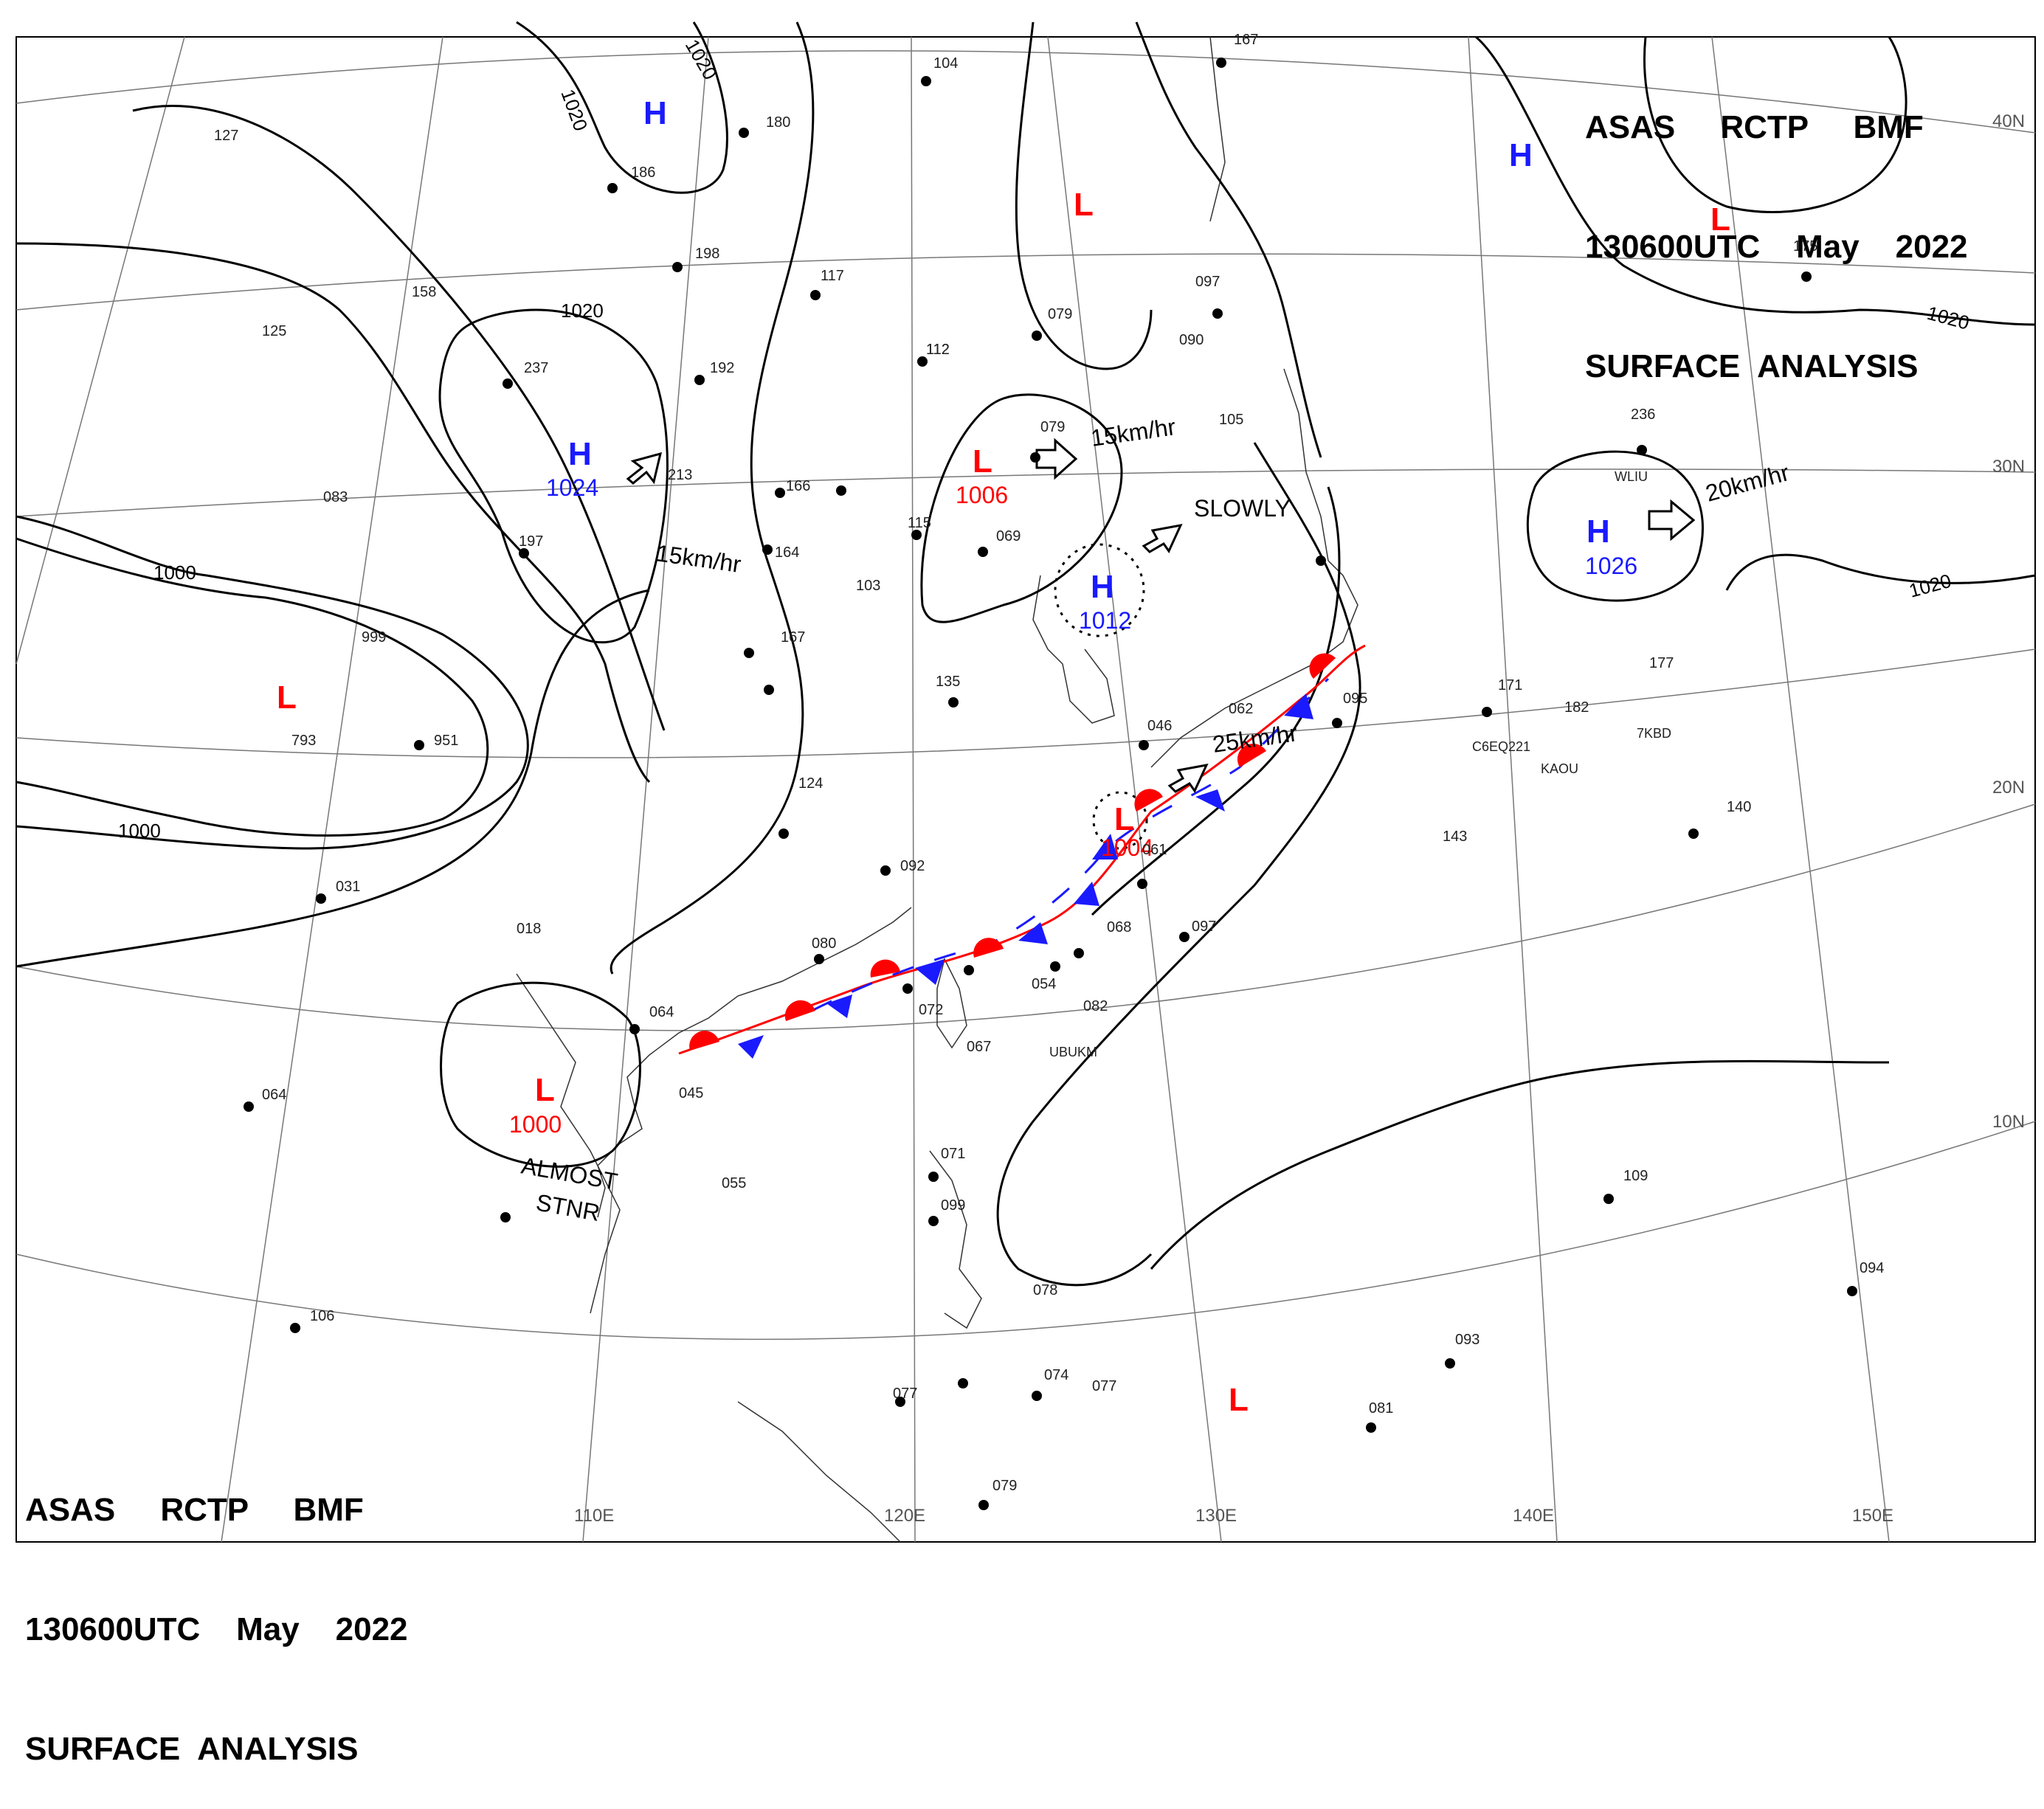  What do you see at coordinates (1025, 876) in the screenshot?
I see `cold-front-triangles` at bounding box center [1025, 876].